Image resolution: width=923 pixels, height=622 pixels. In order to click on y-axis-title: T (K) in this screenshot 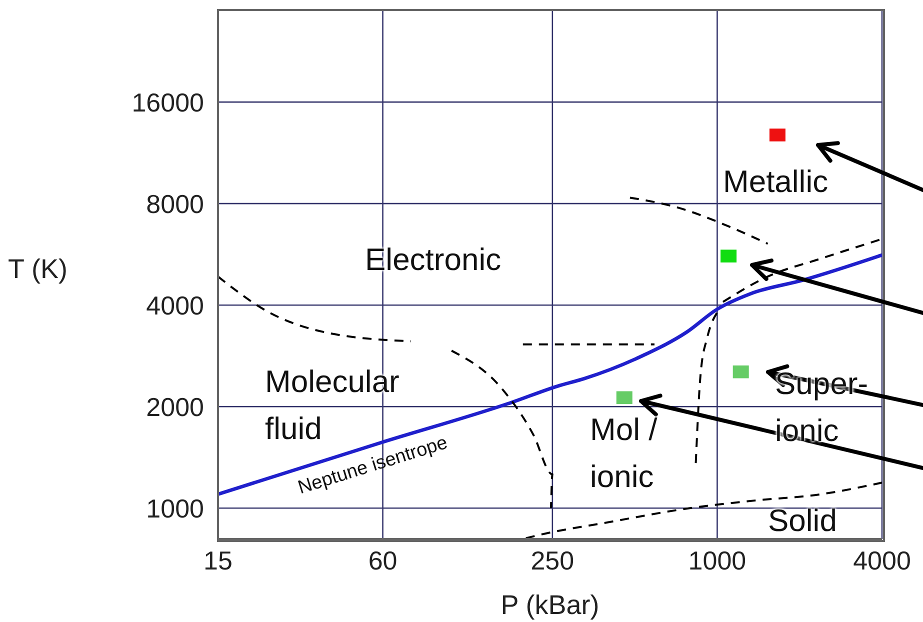, I will do `click(38, 269)`.